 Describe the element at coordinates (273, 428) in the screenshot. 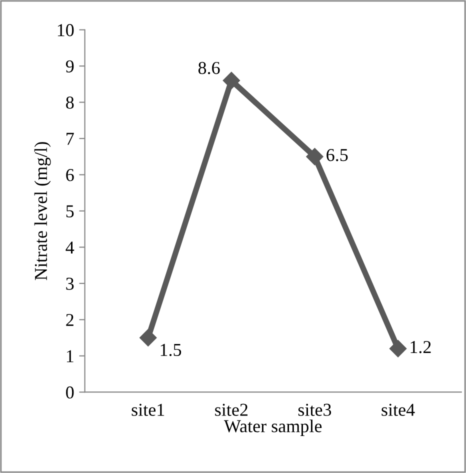

I see `x-axis-title: Water sample` at that location.